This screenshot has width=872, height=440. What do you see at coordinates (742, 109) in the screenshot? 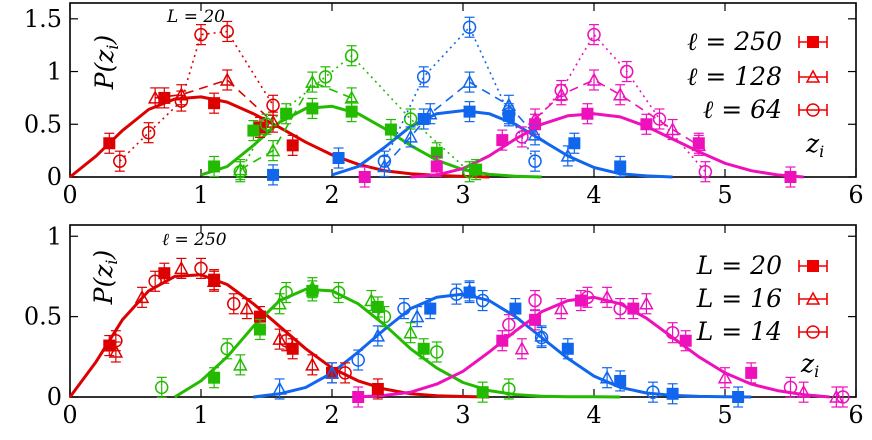
I see `legend-label: ℓ = 64` at bounding box center [742, 109].